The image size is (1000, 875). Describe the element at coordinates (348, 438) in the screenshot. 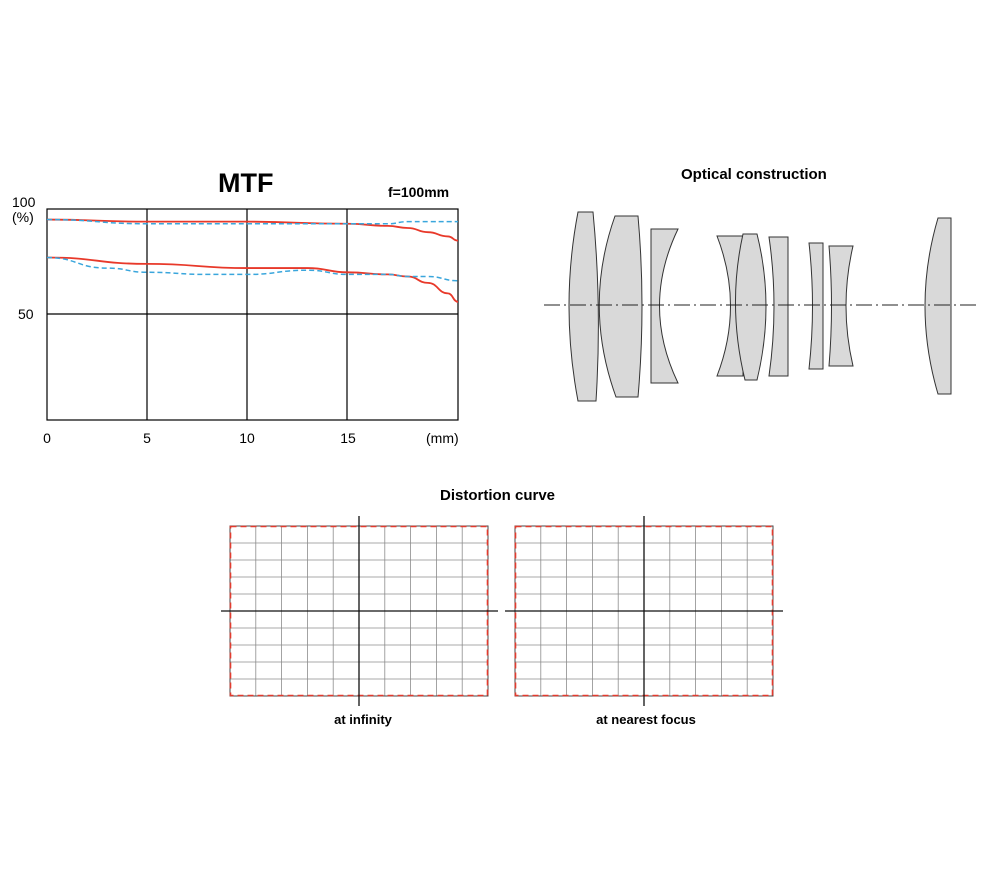

I see `x-tick-15: 15` at that location.